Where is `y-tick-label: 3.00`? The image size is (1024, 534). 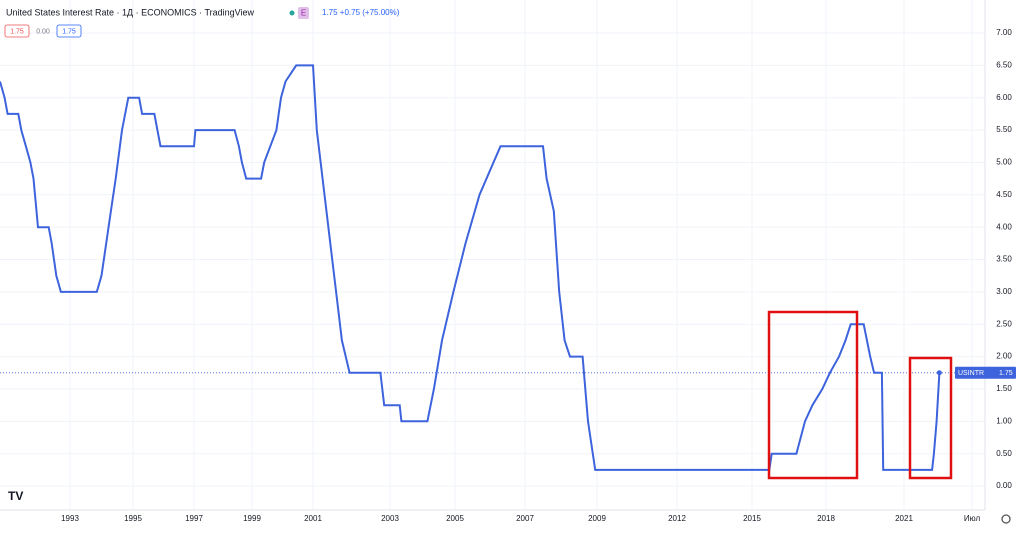
y-tick-label: 3.00 is located at coordinates (1004, 291).